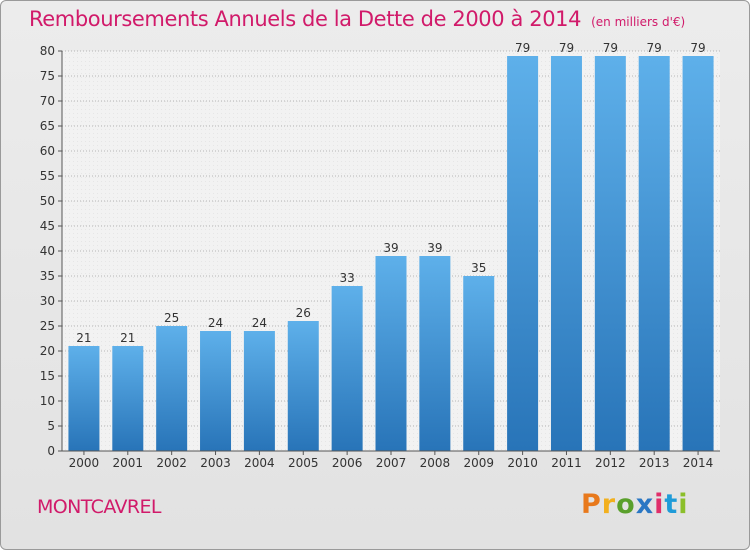 The width and height of the screenshot is (750, 550). What do you see at coordinates (645, 504) in the screenshot?
I see `logo-letter: x` at bounding box center [645, 504].